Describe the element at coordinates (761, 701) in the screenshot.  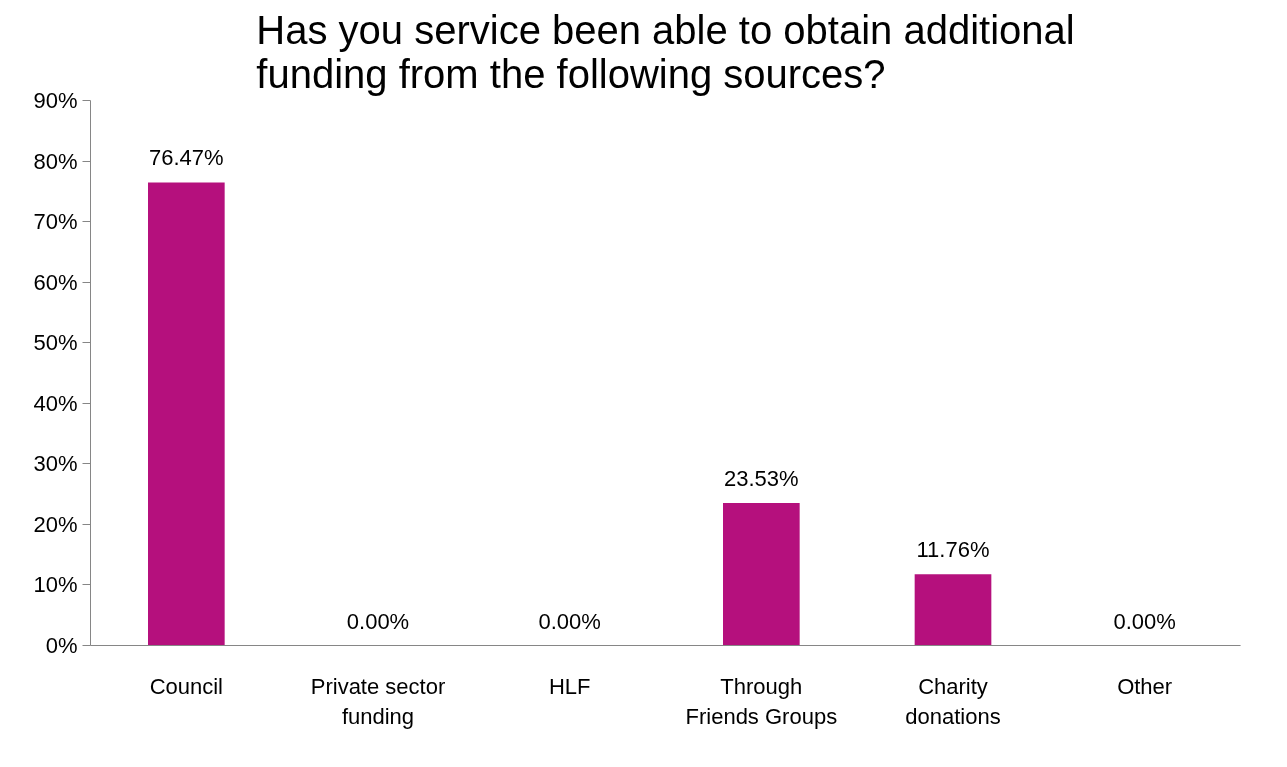
I see `x-tick-label: Through Friends Groups` at that location.